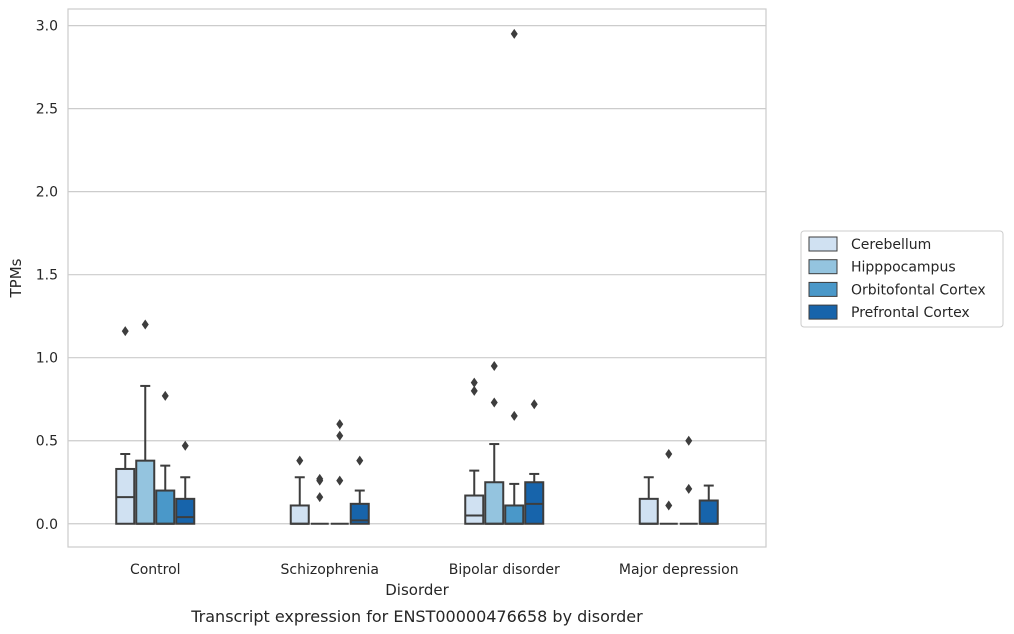 The image size is (1014, 634). Describe the element at coordinates (918, 290) in the screenshot. I see `legend-label: Orbitofontal Cortex` at that location.